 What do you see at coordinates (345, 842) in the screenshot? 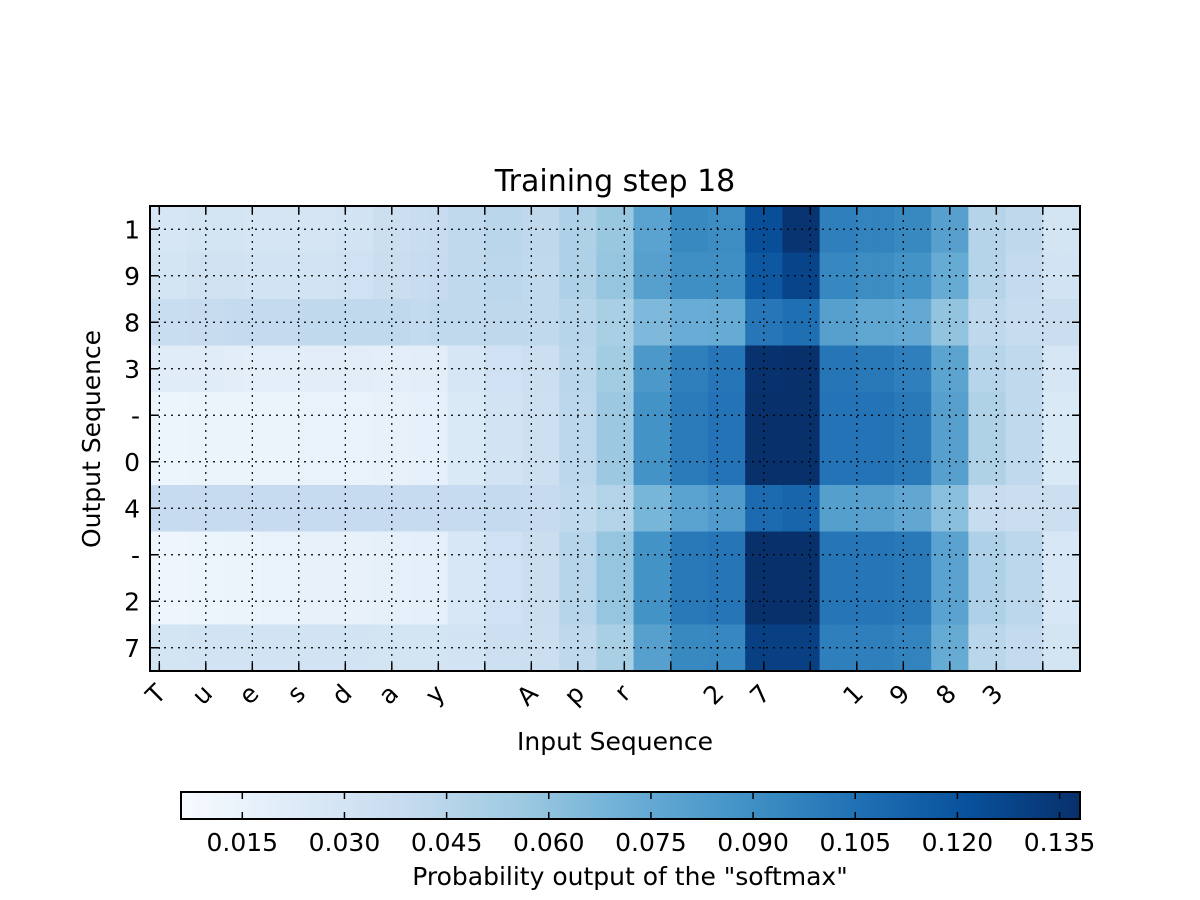
I see `colorbar-tick-label: 0.030` at bounding box center [345, 842].